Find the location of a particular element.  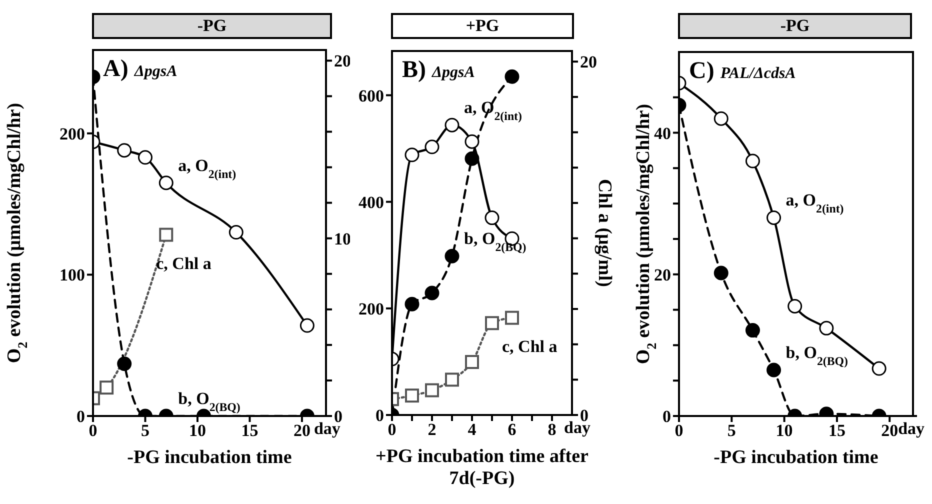

y-tick-label: 20 is located at coordinates (662, 274).